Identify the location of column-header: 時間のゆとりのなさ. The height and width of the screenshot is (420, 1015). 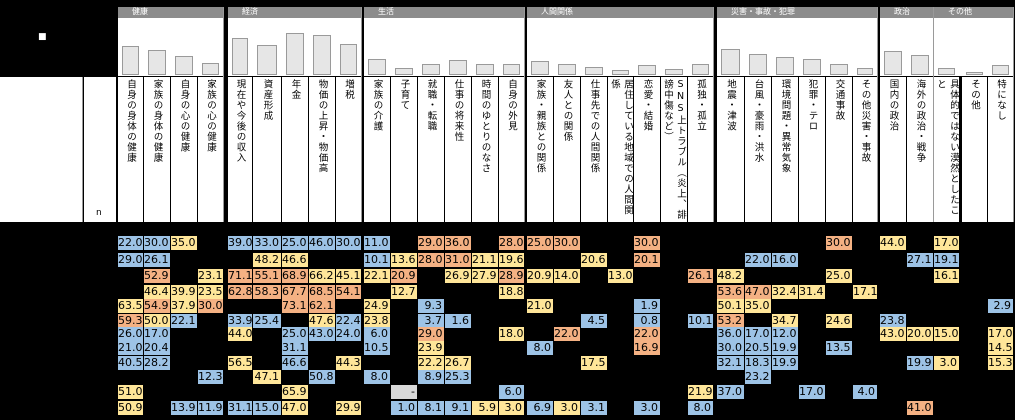
(485, 149).